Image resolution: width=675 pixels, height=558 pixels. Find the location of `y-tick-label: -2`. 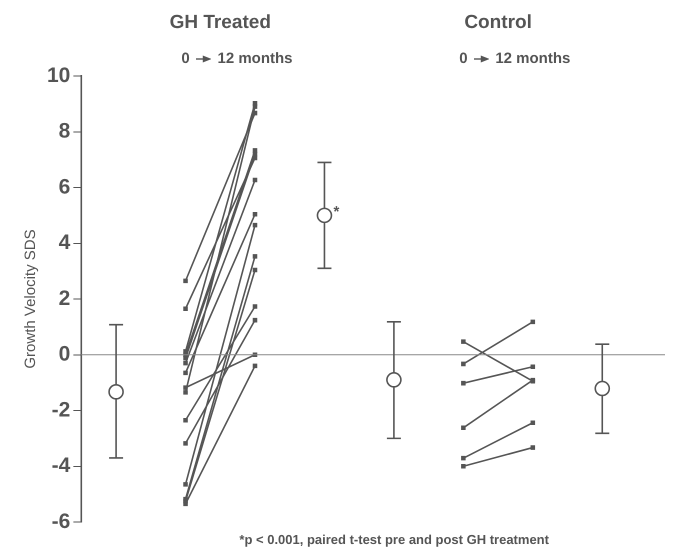

y-tick-label: -2 is located at coordinates (61, 410).